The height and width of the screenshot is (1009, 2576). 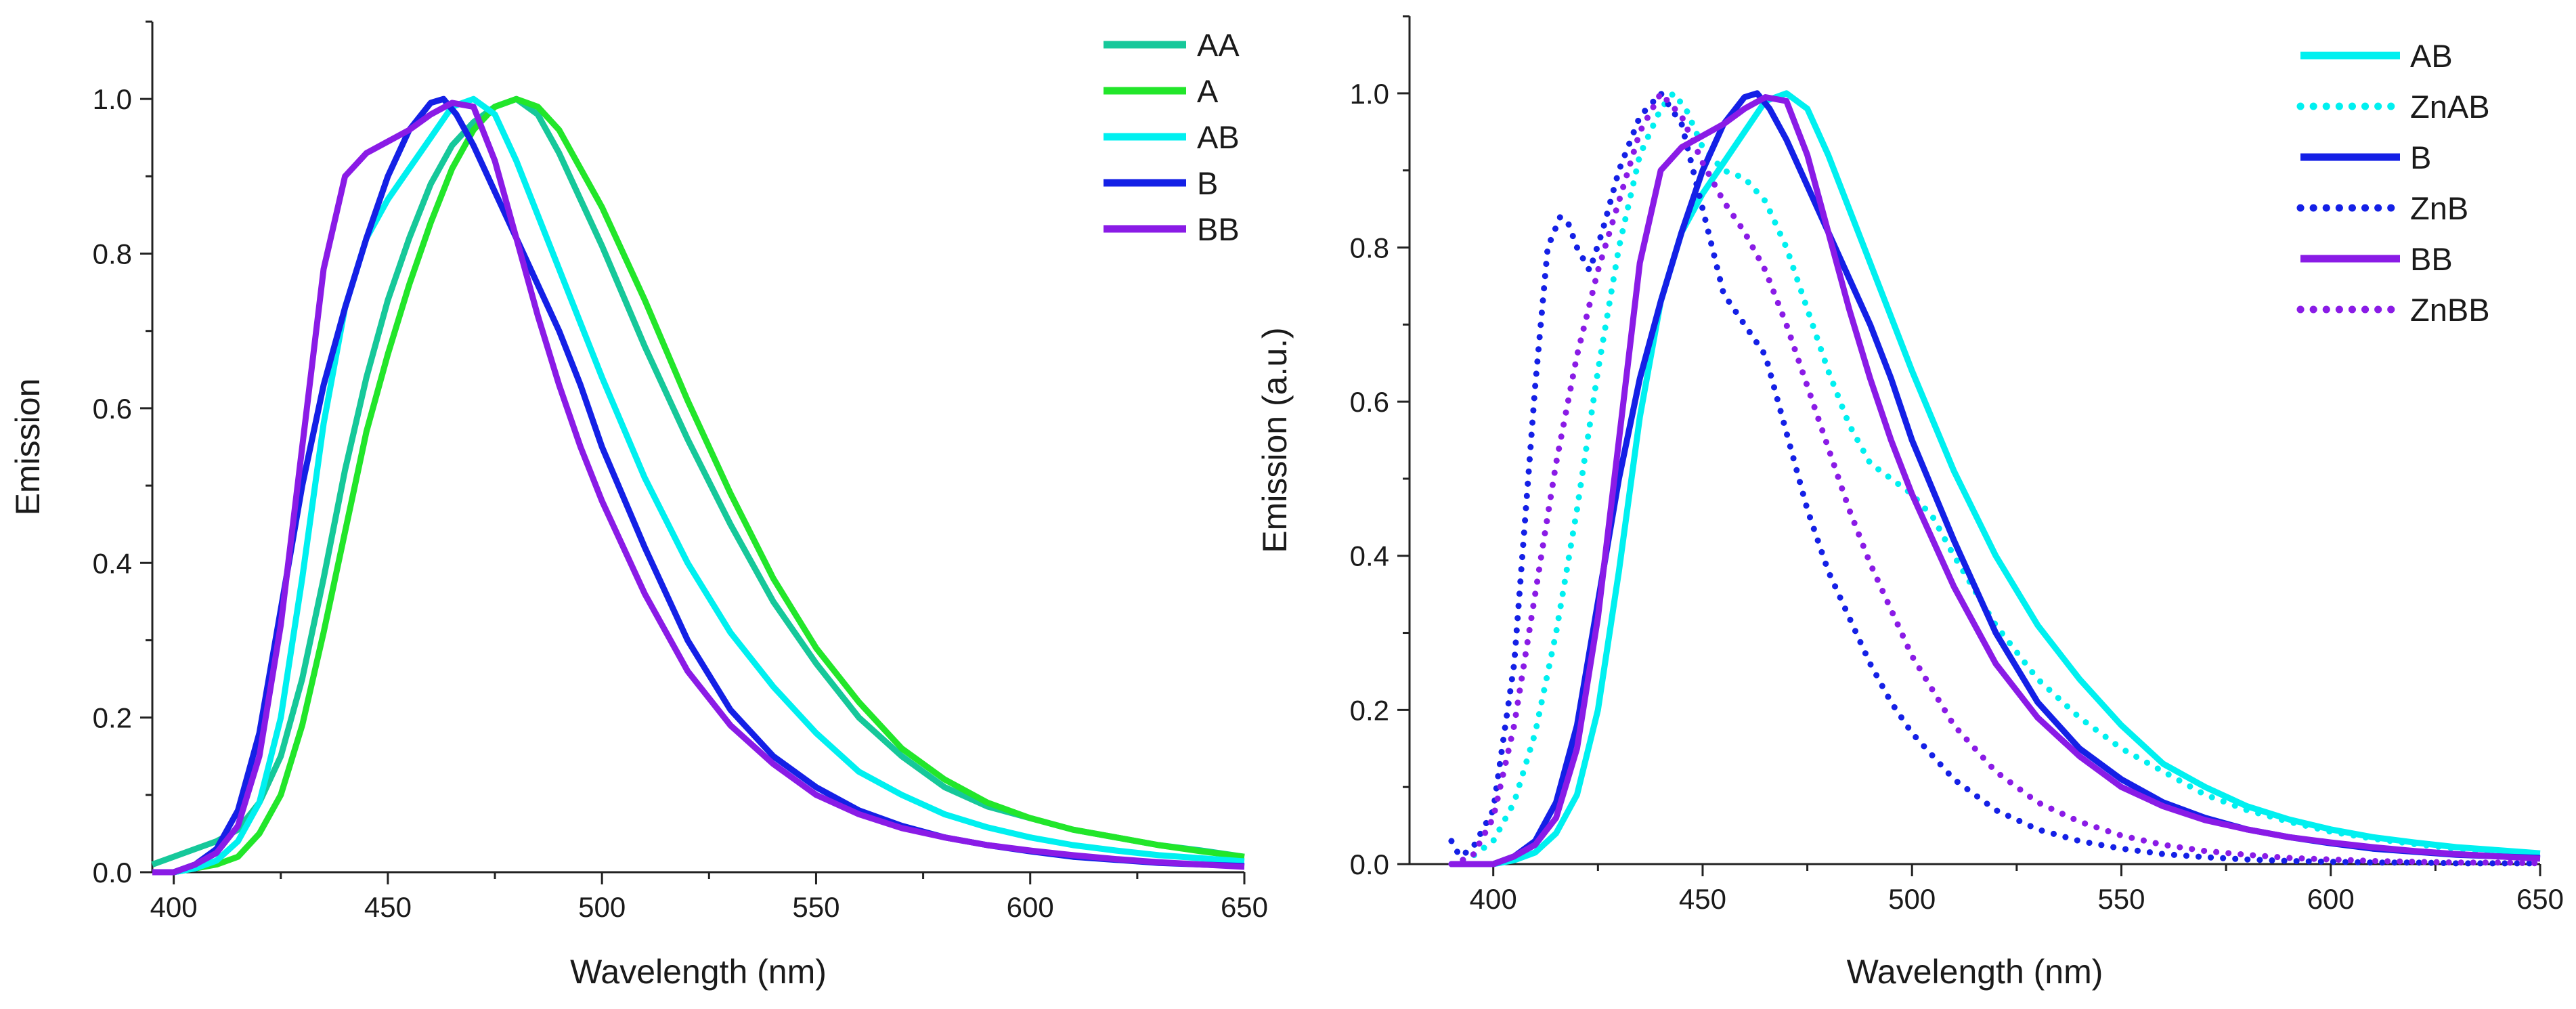 I want to click on left-x-tick-label-450: 450, so click(x=388, y=907).